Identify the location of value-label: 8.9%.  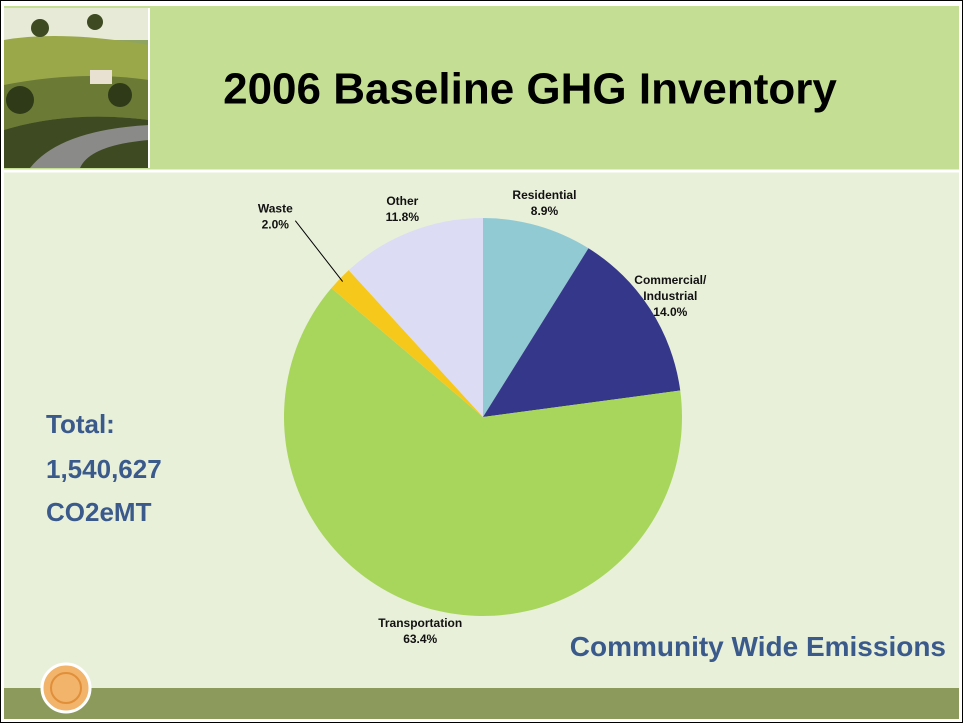
(545, 211).